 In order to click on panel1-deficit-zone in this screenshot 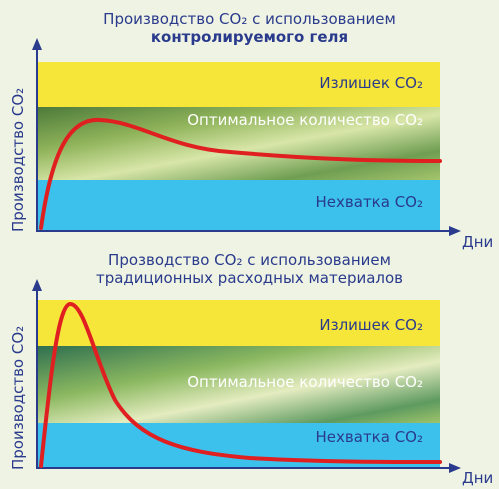, I will do `click(238, 205)`.